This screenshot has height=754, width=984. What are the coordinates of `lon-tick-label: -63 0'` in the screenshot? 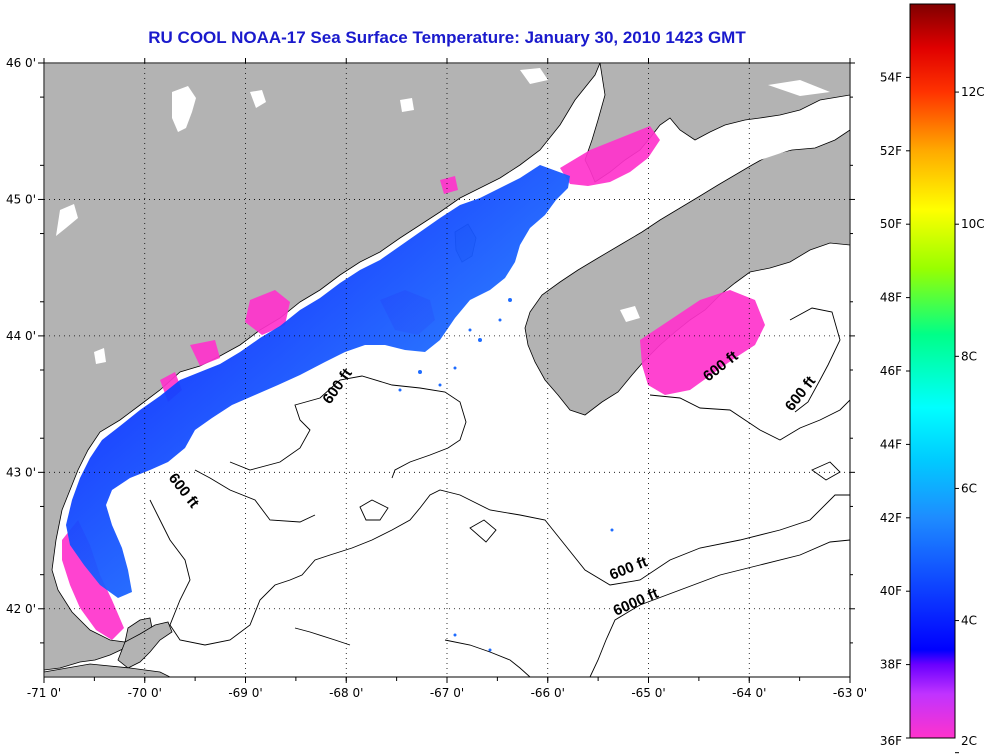 It's located at (850, 693).